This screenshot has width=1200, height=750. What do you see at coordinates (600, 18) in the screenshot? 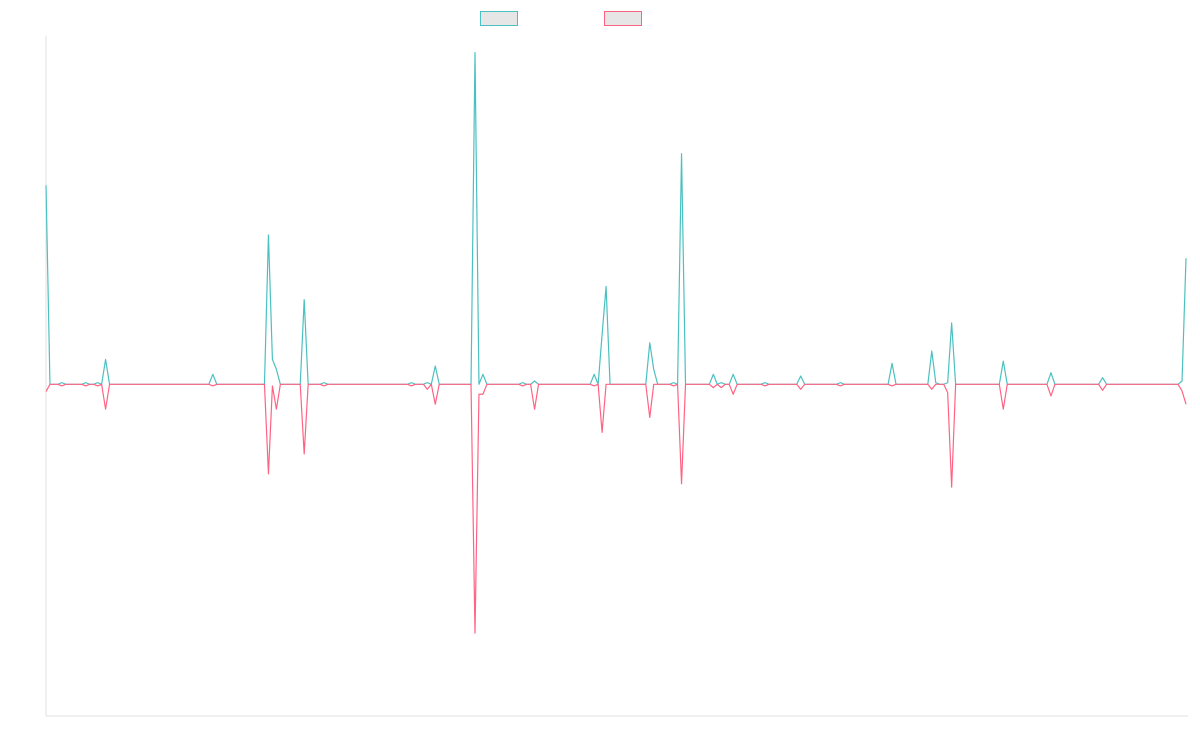
I see `legend` at bounding box center [600, 18].